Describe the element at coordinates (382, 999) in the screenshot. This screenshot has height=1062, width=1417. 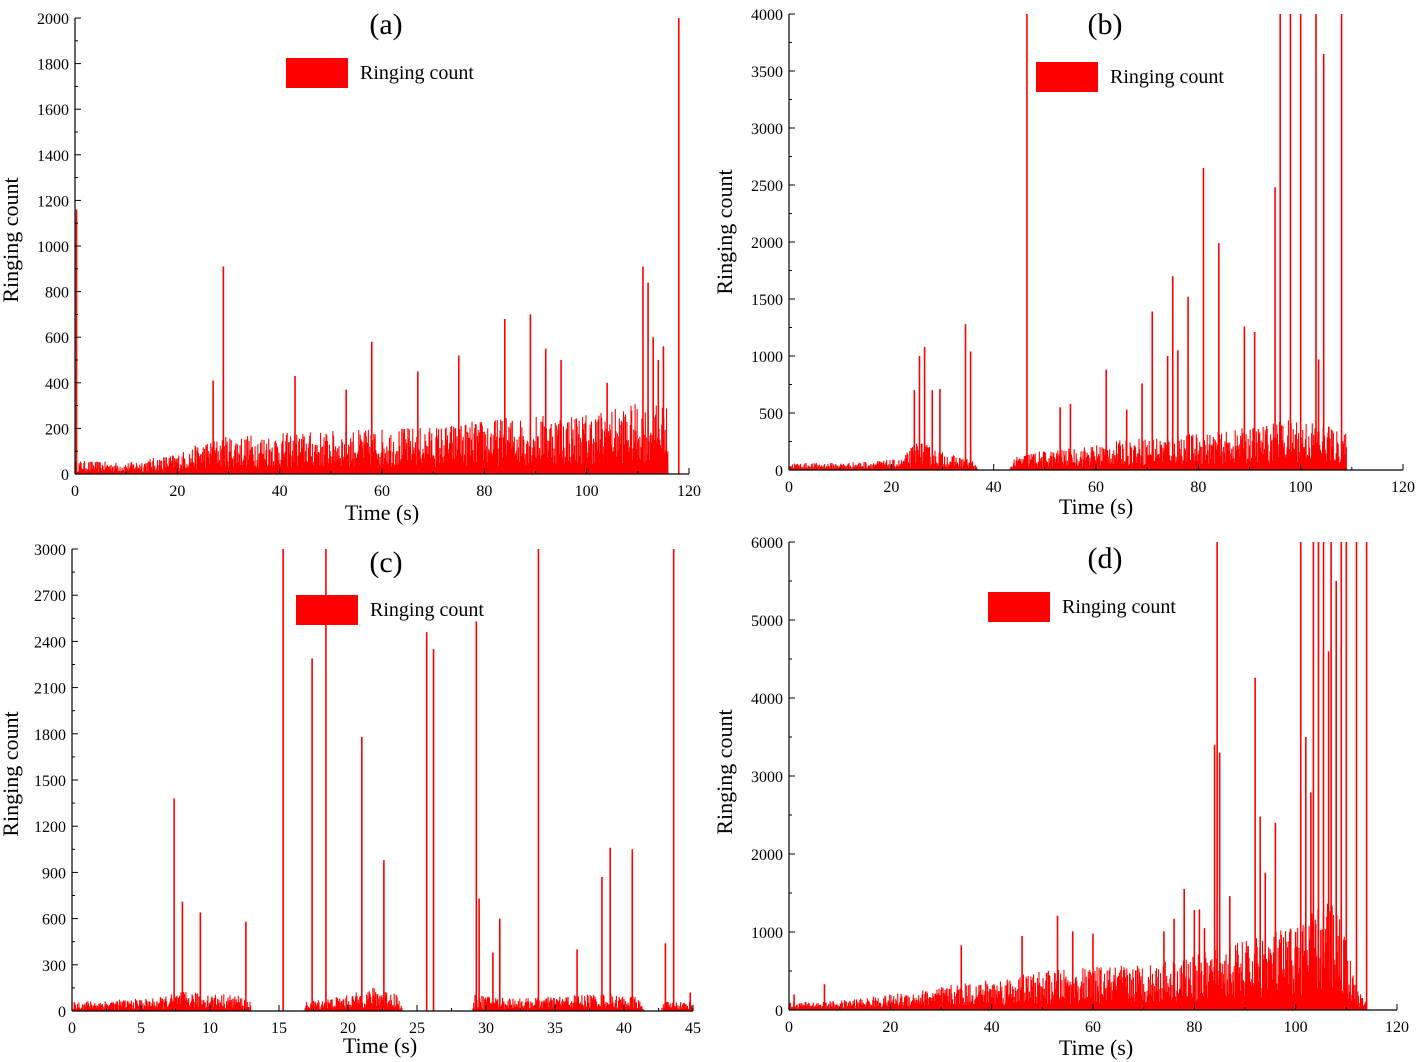
I see `noise-bars-c` at that location.